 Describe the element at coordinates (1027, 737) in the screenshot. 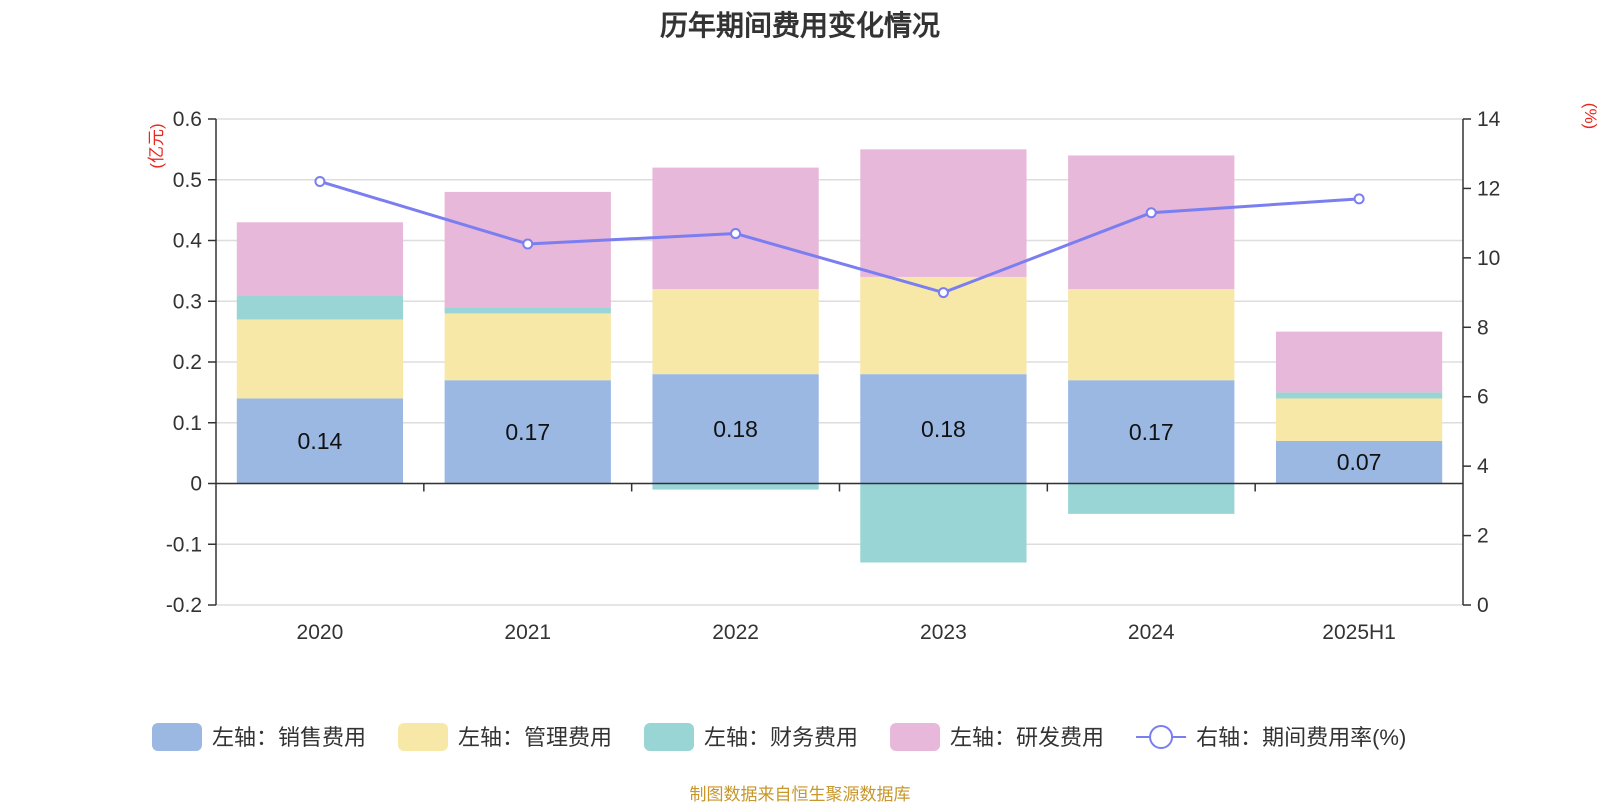

I see `legend-label: 左轴：研发费用` at that location.